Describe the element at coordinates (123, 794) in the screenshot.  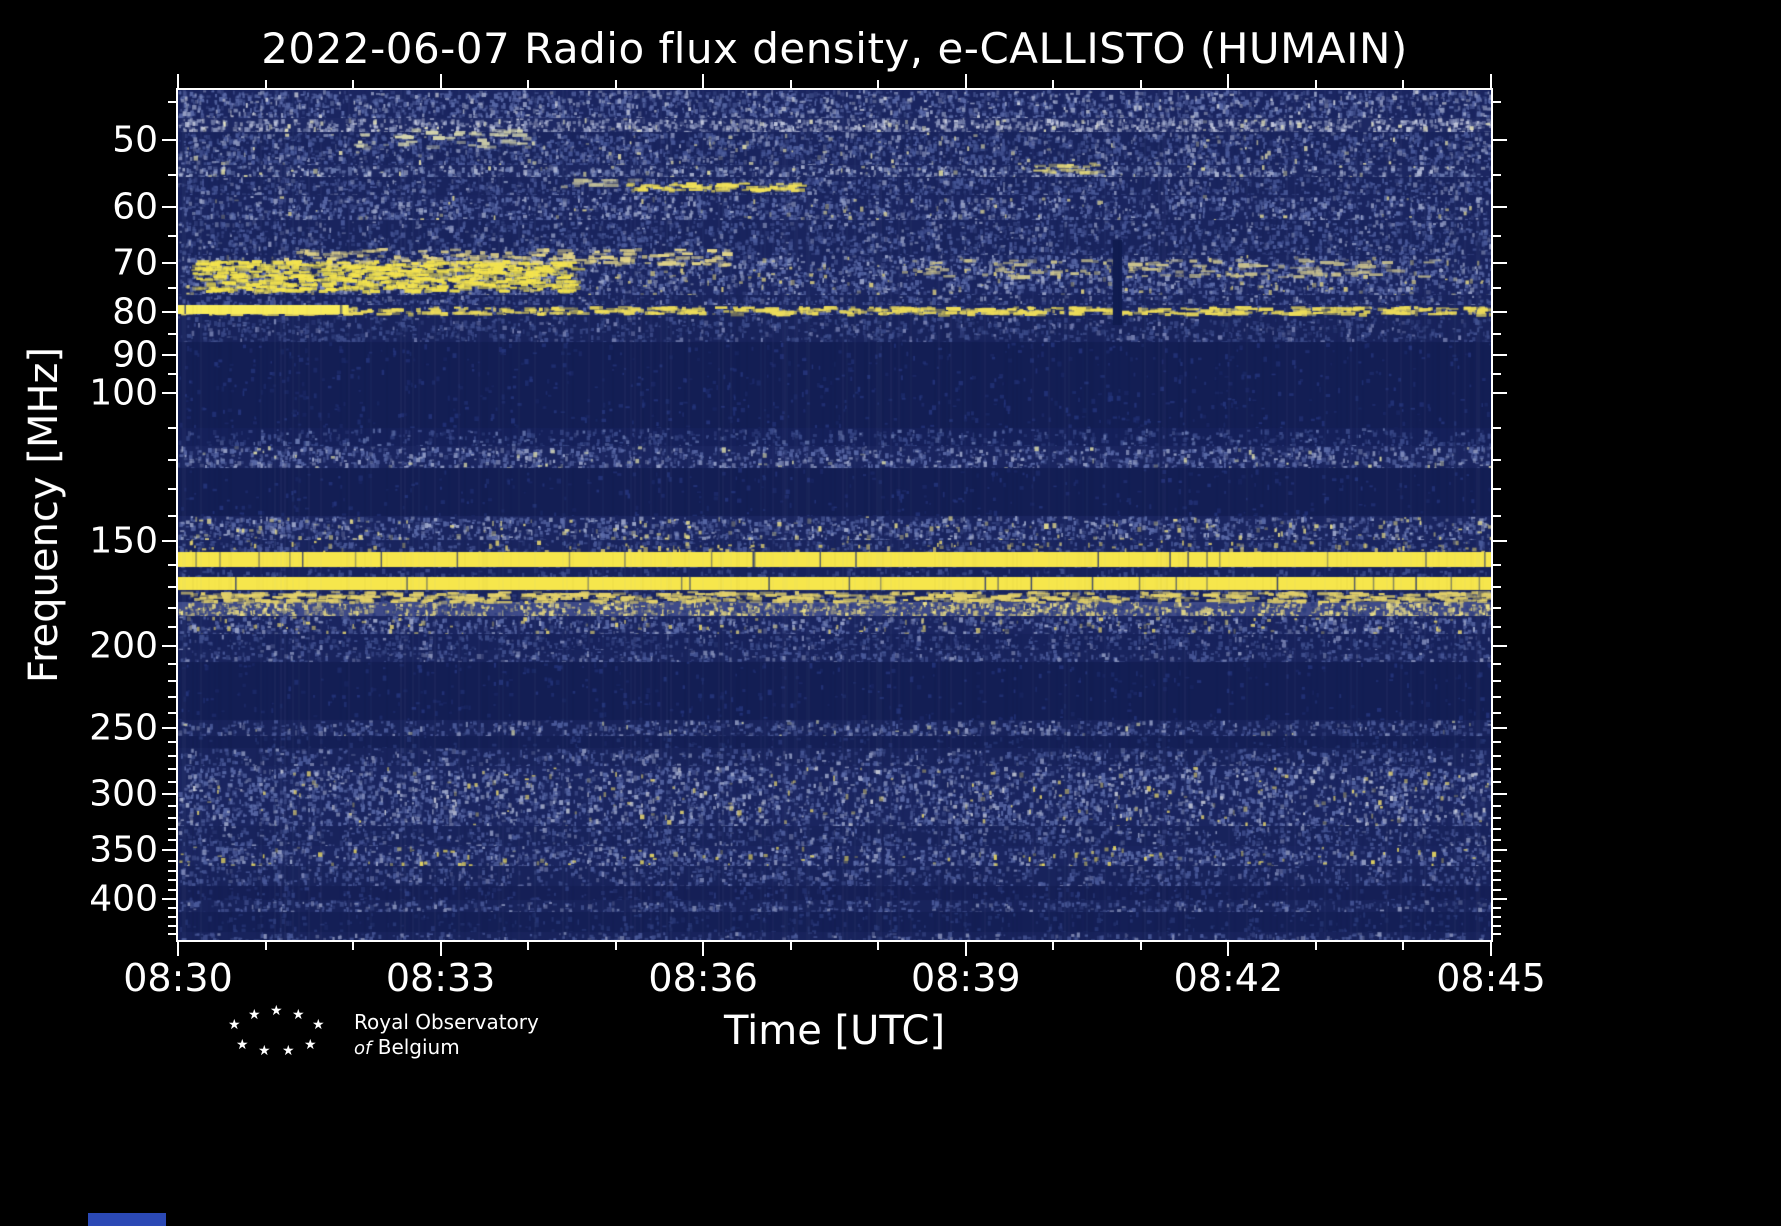
I see `y-tick-label: 300` at that location.